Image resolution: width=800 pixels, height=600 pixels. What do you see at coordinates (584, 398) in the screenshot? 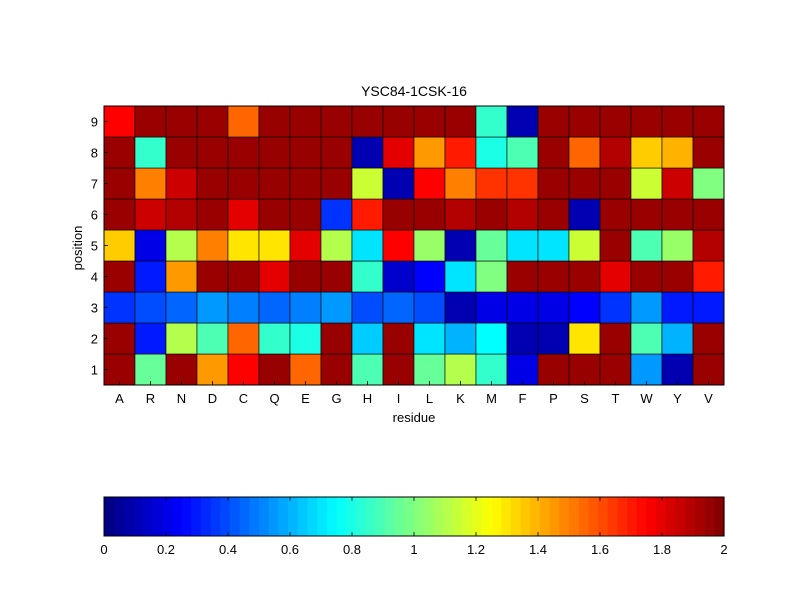
I see `x-tick-label: S` at bounding box center [584, 398].